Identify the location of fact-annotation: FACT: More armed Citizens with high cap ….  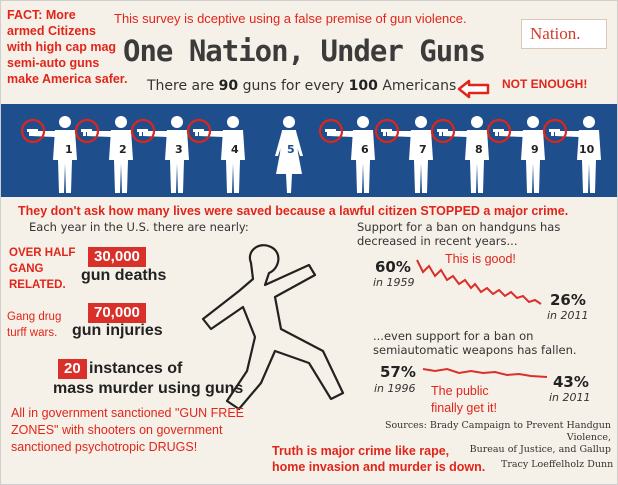
(74, 47).